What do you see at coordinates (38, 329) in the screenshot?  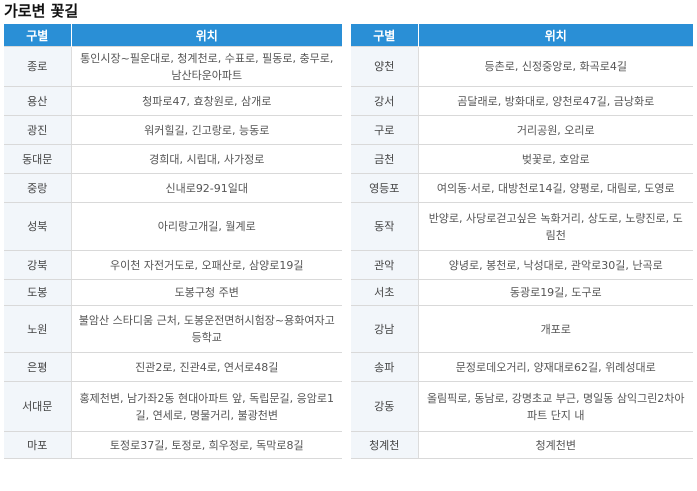 I see `district-cell: 노원` at bounding box center [38, 329].